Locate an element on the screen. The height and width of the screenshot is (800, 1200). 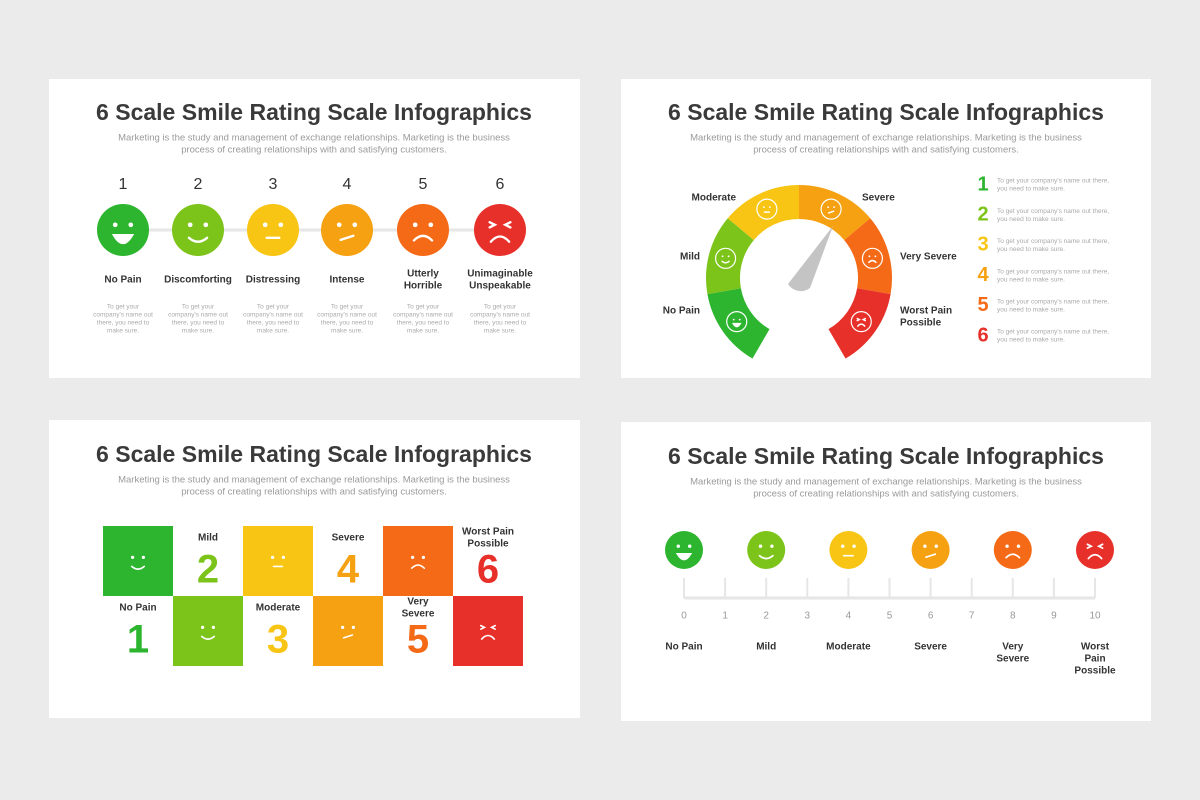
list-number: 2 is located at coordinates (982, 214).